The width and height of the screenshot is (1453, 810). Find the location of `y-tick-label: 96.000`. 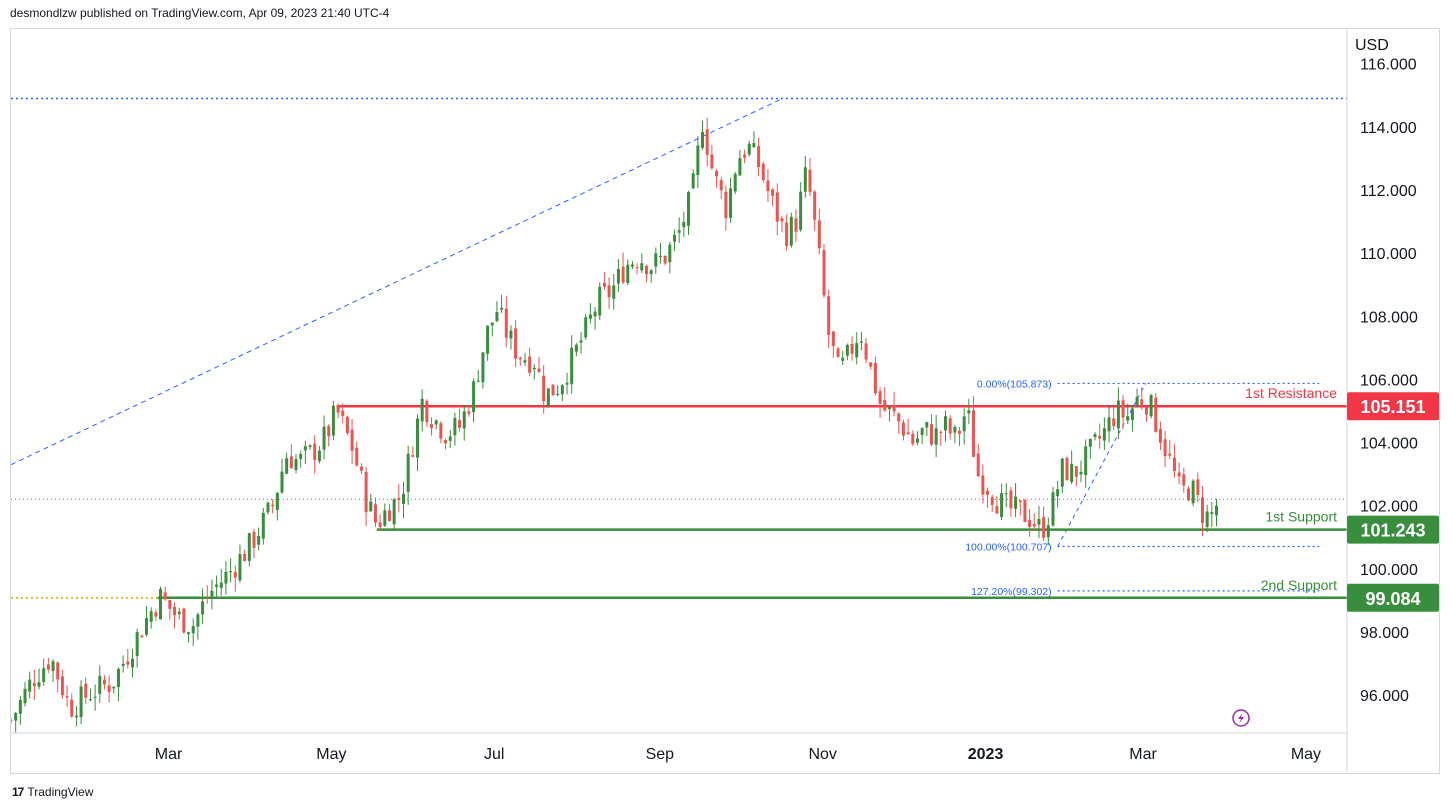

y-tick-label: 96.000 is located at coordinates (1384, 696).